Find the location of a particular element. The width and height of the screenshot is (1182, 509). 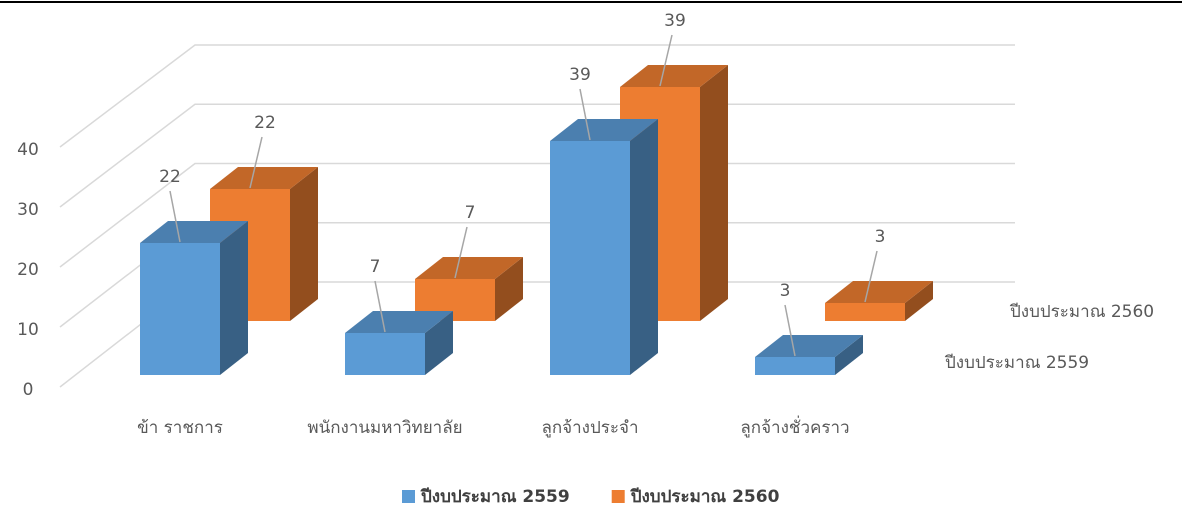

x-tick-label: พนักงานมหาวิทยาลัย is located at coordinates (384, 428).